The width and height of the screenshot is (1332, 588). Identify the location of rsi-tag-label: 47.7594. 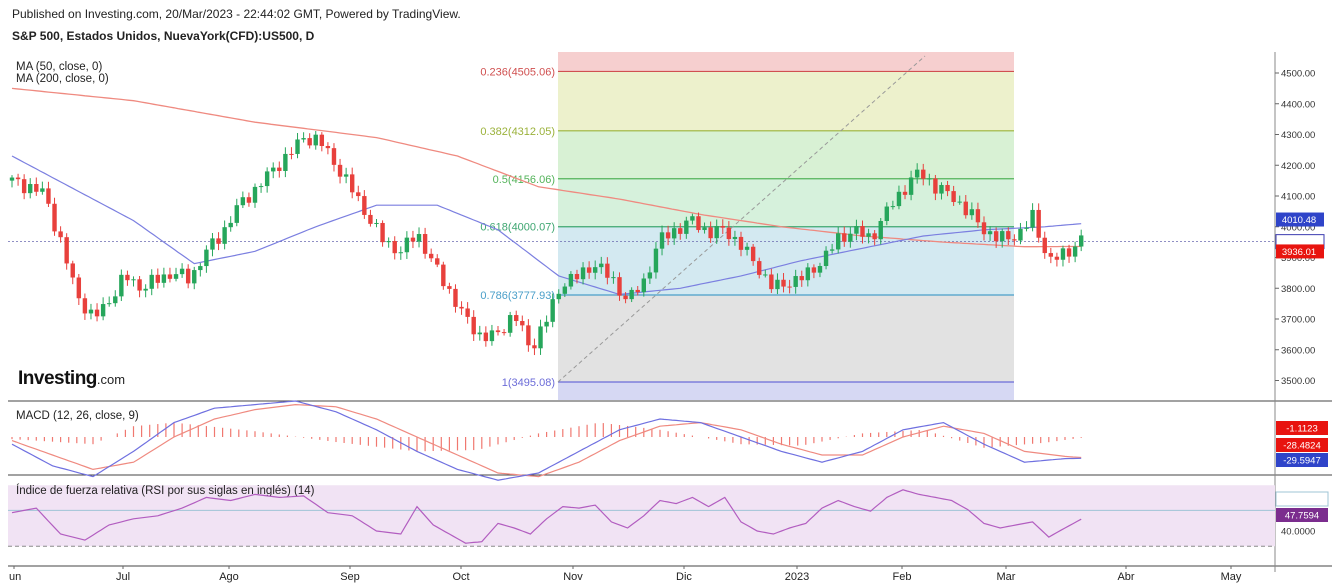
(1302, 516).